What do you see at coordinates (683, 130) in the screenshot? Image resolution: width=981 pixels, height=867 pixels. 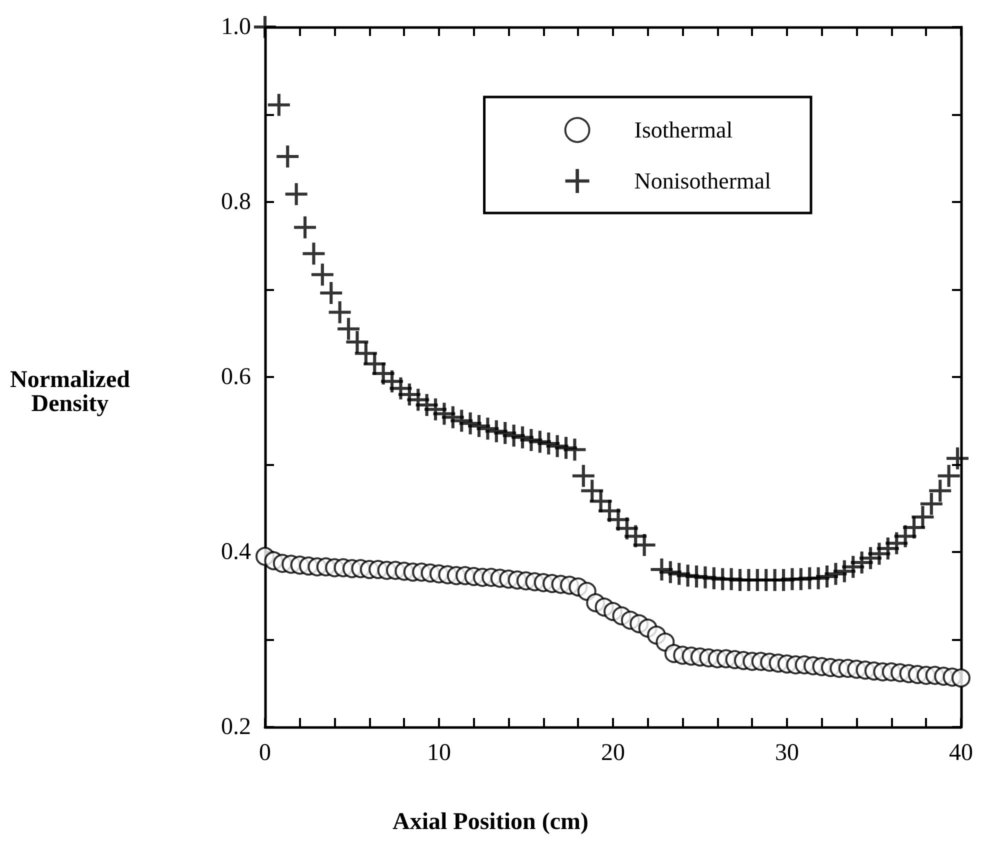 I see `legend-label: Isothermal` at bounding box center [683, 130].